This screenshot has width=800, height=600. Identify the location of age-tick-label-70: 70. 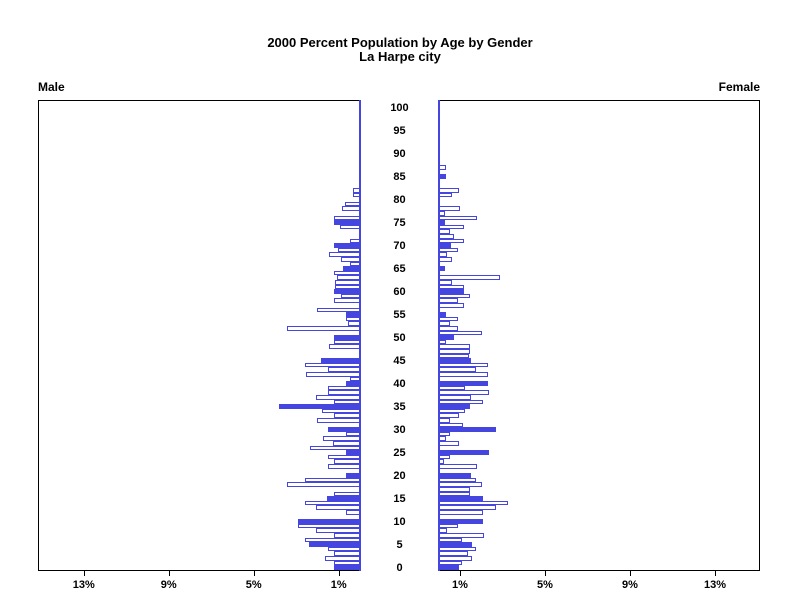
(399, 245).